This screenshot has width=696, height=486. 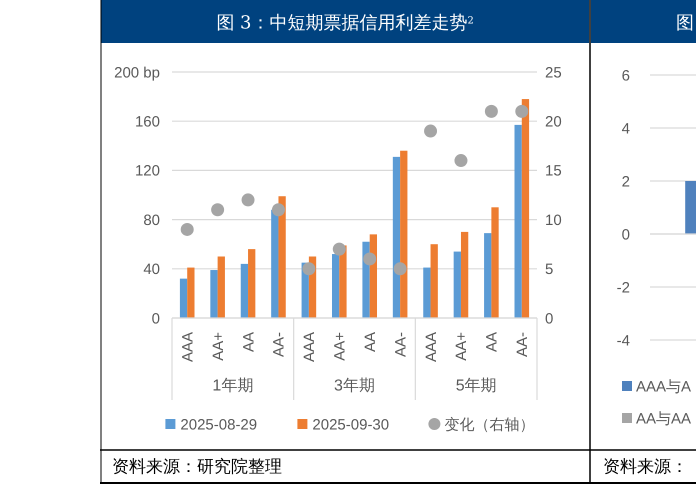 What do you see at coordinates (489, 425) in the screenshot?
I see `legend-label: 变化（右轴）` at bounding box center [489, 425].